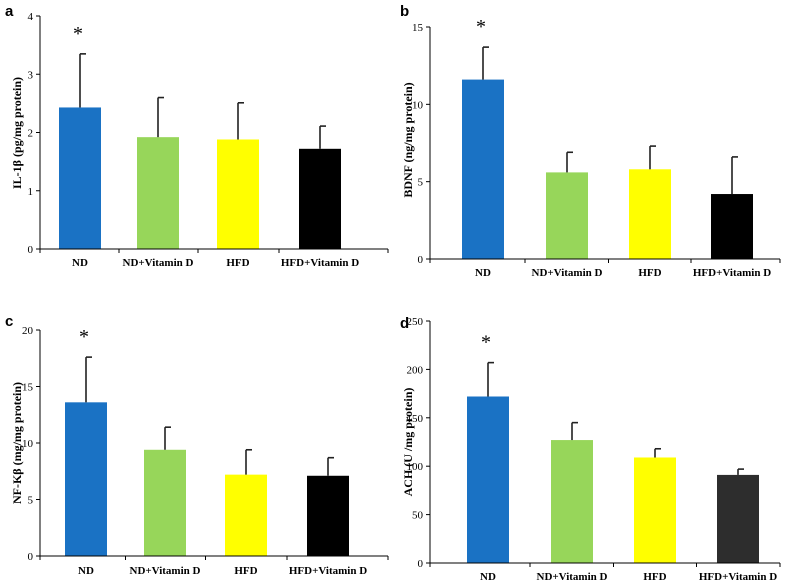 Image resolution: width=785 pixels, height=583 pixels. What do you see at coordinates (9, 321) in the screenshot?
I see `panel-letter: c` at bounding box center [9, 321].